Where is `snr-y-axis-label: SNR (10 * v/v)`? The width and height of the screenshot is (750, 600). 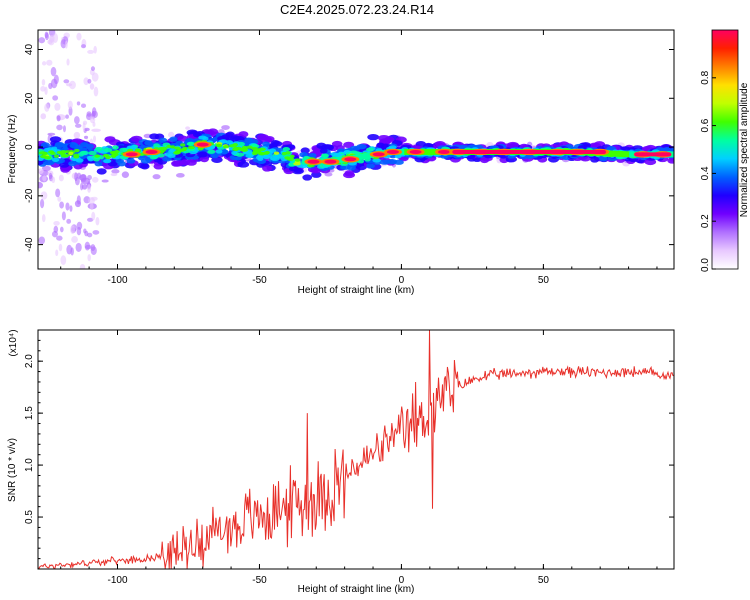
snr-y-axis-label: SNR (10 * v/v) is located at coordinates (12, 470).